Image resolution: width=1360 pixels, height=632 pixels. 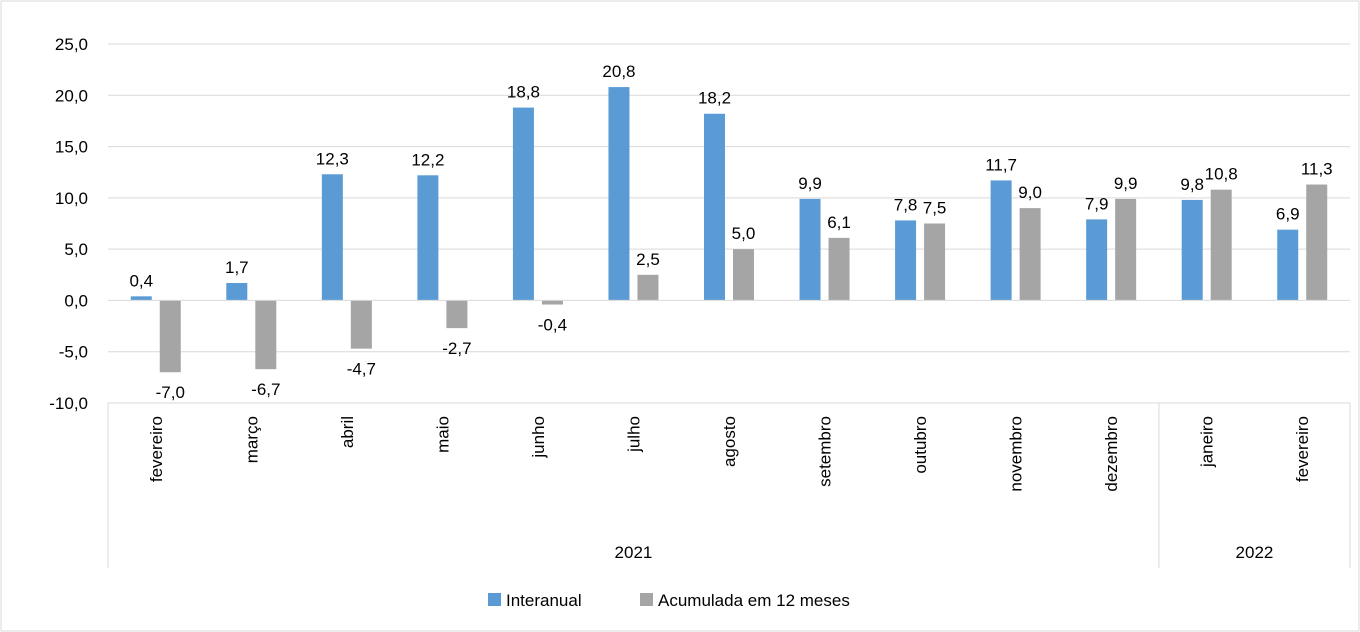 What do you see at coordinates (1097, 203) in the screenshot?
I see `data-label-interanual: 7,9` at bounding box center [1097, 203].